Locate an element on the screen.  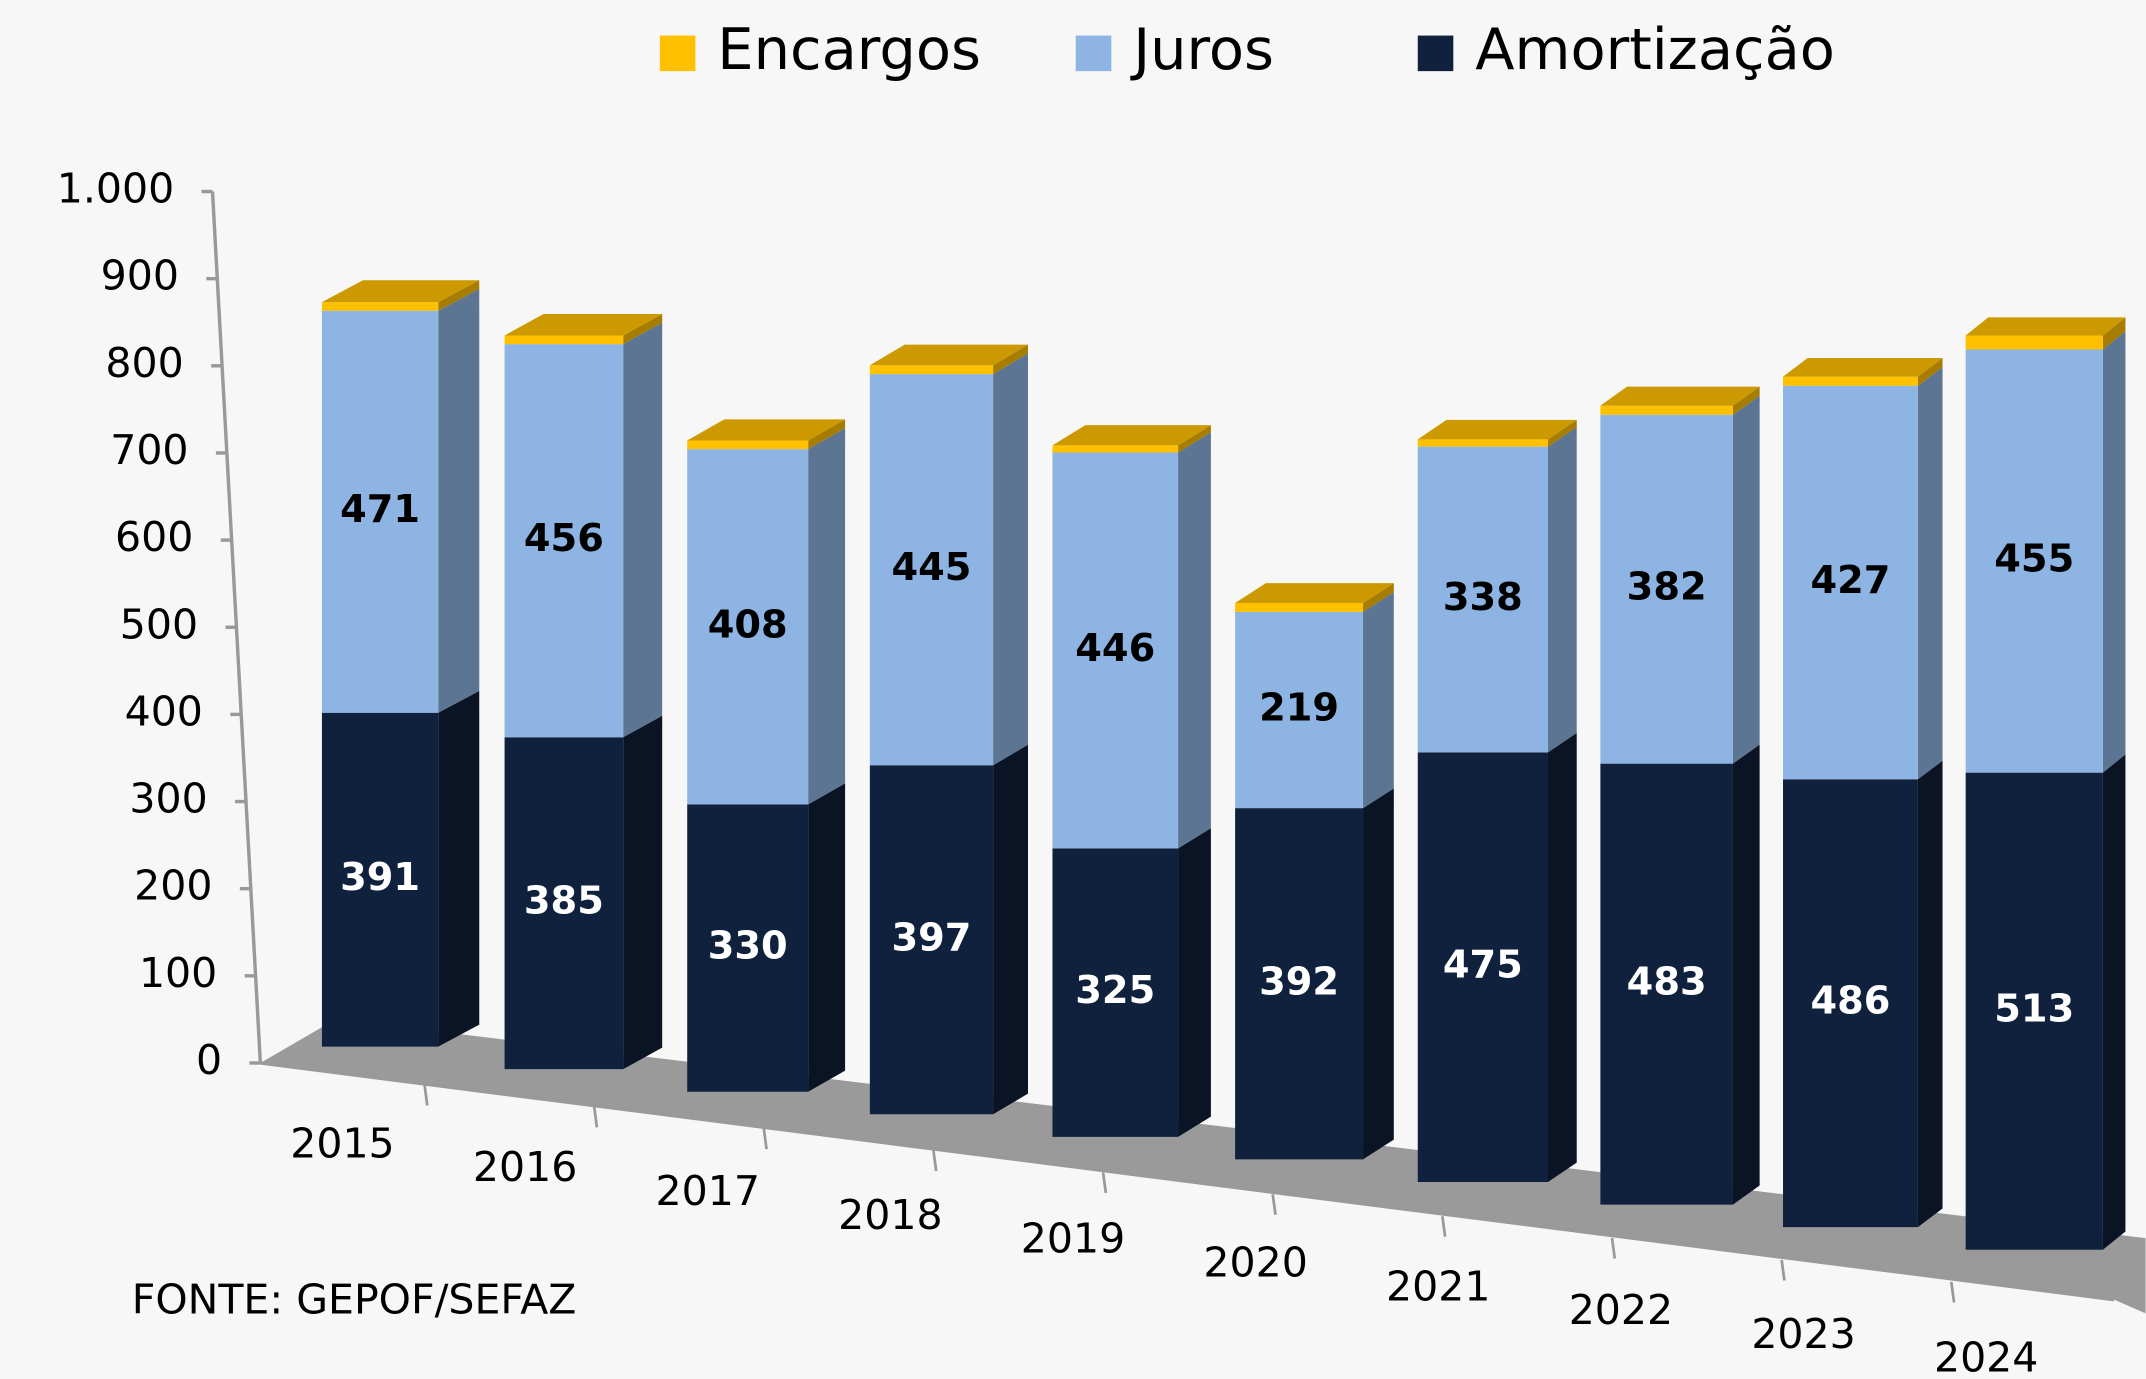
value-label: 382 is located at coordinates (1667, 587).